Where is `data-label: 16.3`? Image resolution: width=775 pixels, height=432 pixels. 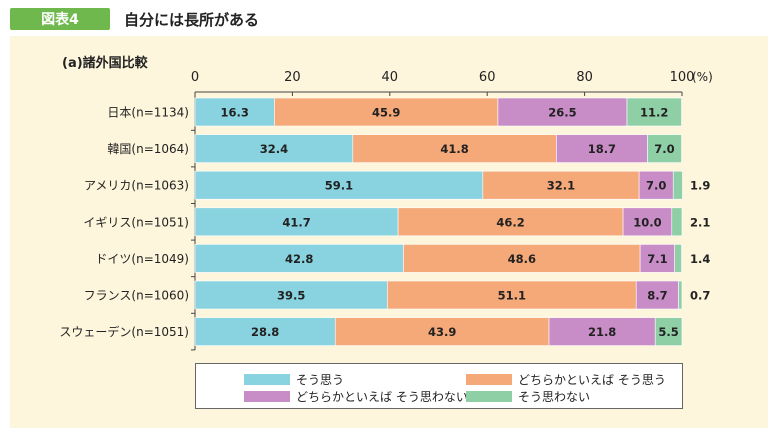
data-label: 16.3 is located at coordinates (235, 113).